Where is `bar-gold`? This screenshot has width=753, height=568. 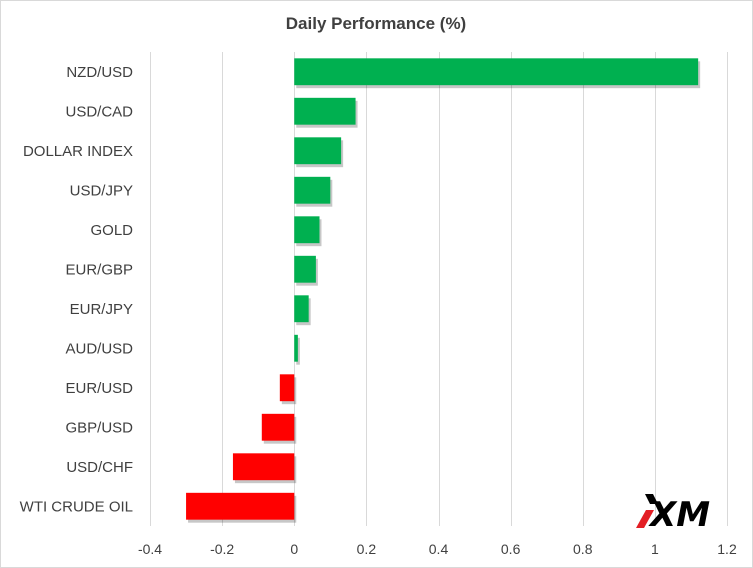 bar-gold is located at coordinates (307, 230).